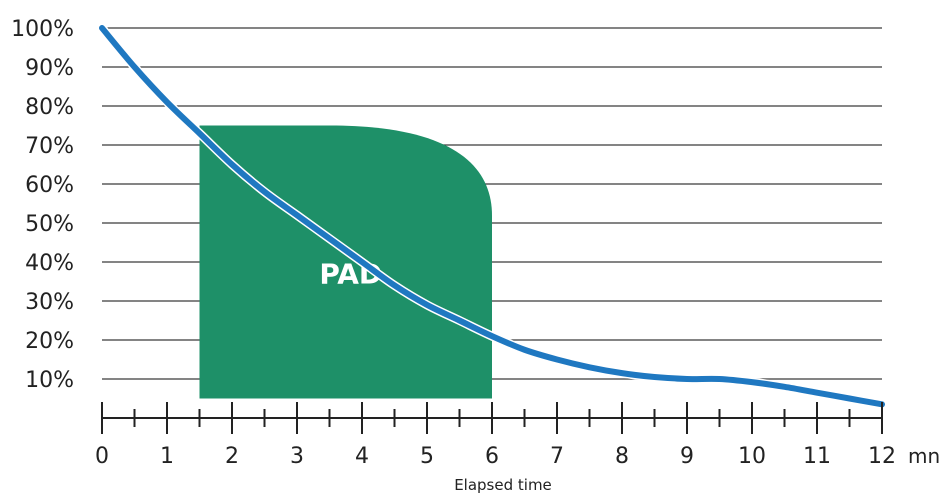 This screenshot has height=498, width=950. What do you see at coordinates (362, 456) in the screenshot?
I see `x-tick-label: 4` at bounding box center [362, 456].